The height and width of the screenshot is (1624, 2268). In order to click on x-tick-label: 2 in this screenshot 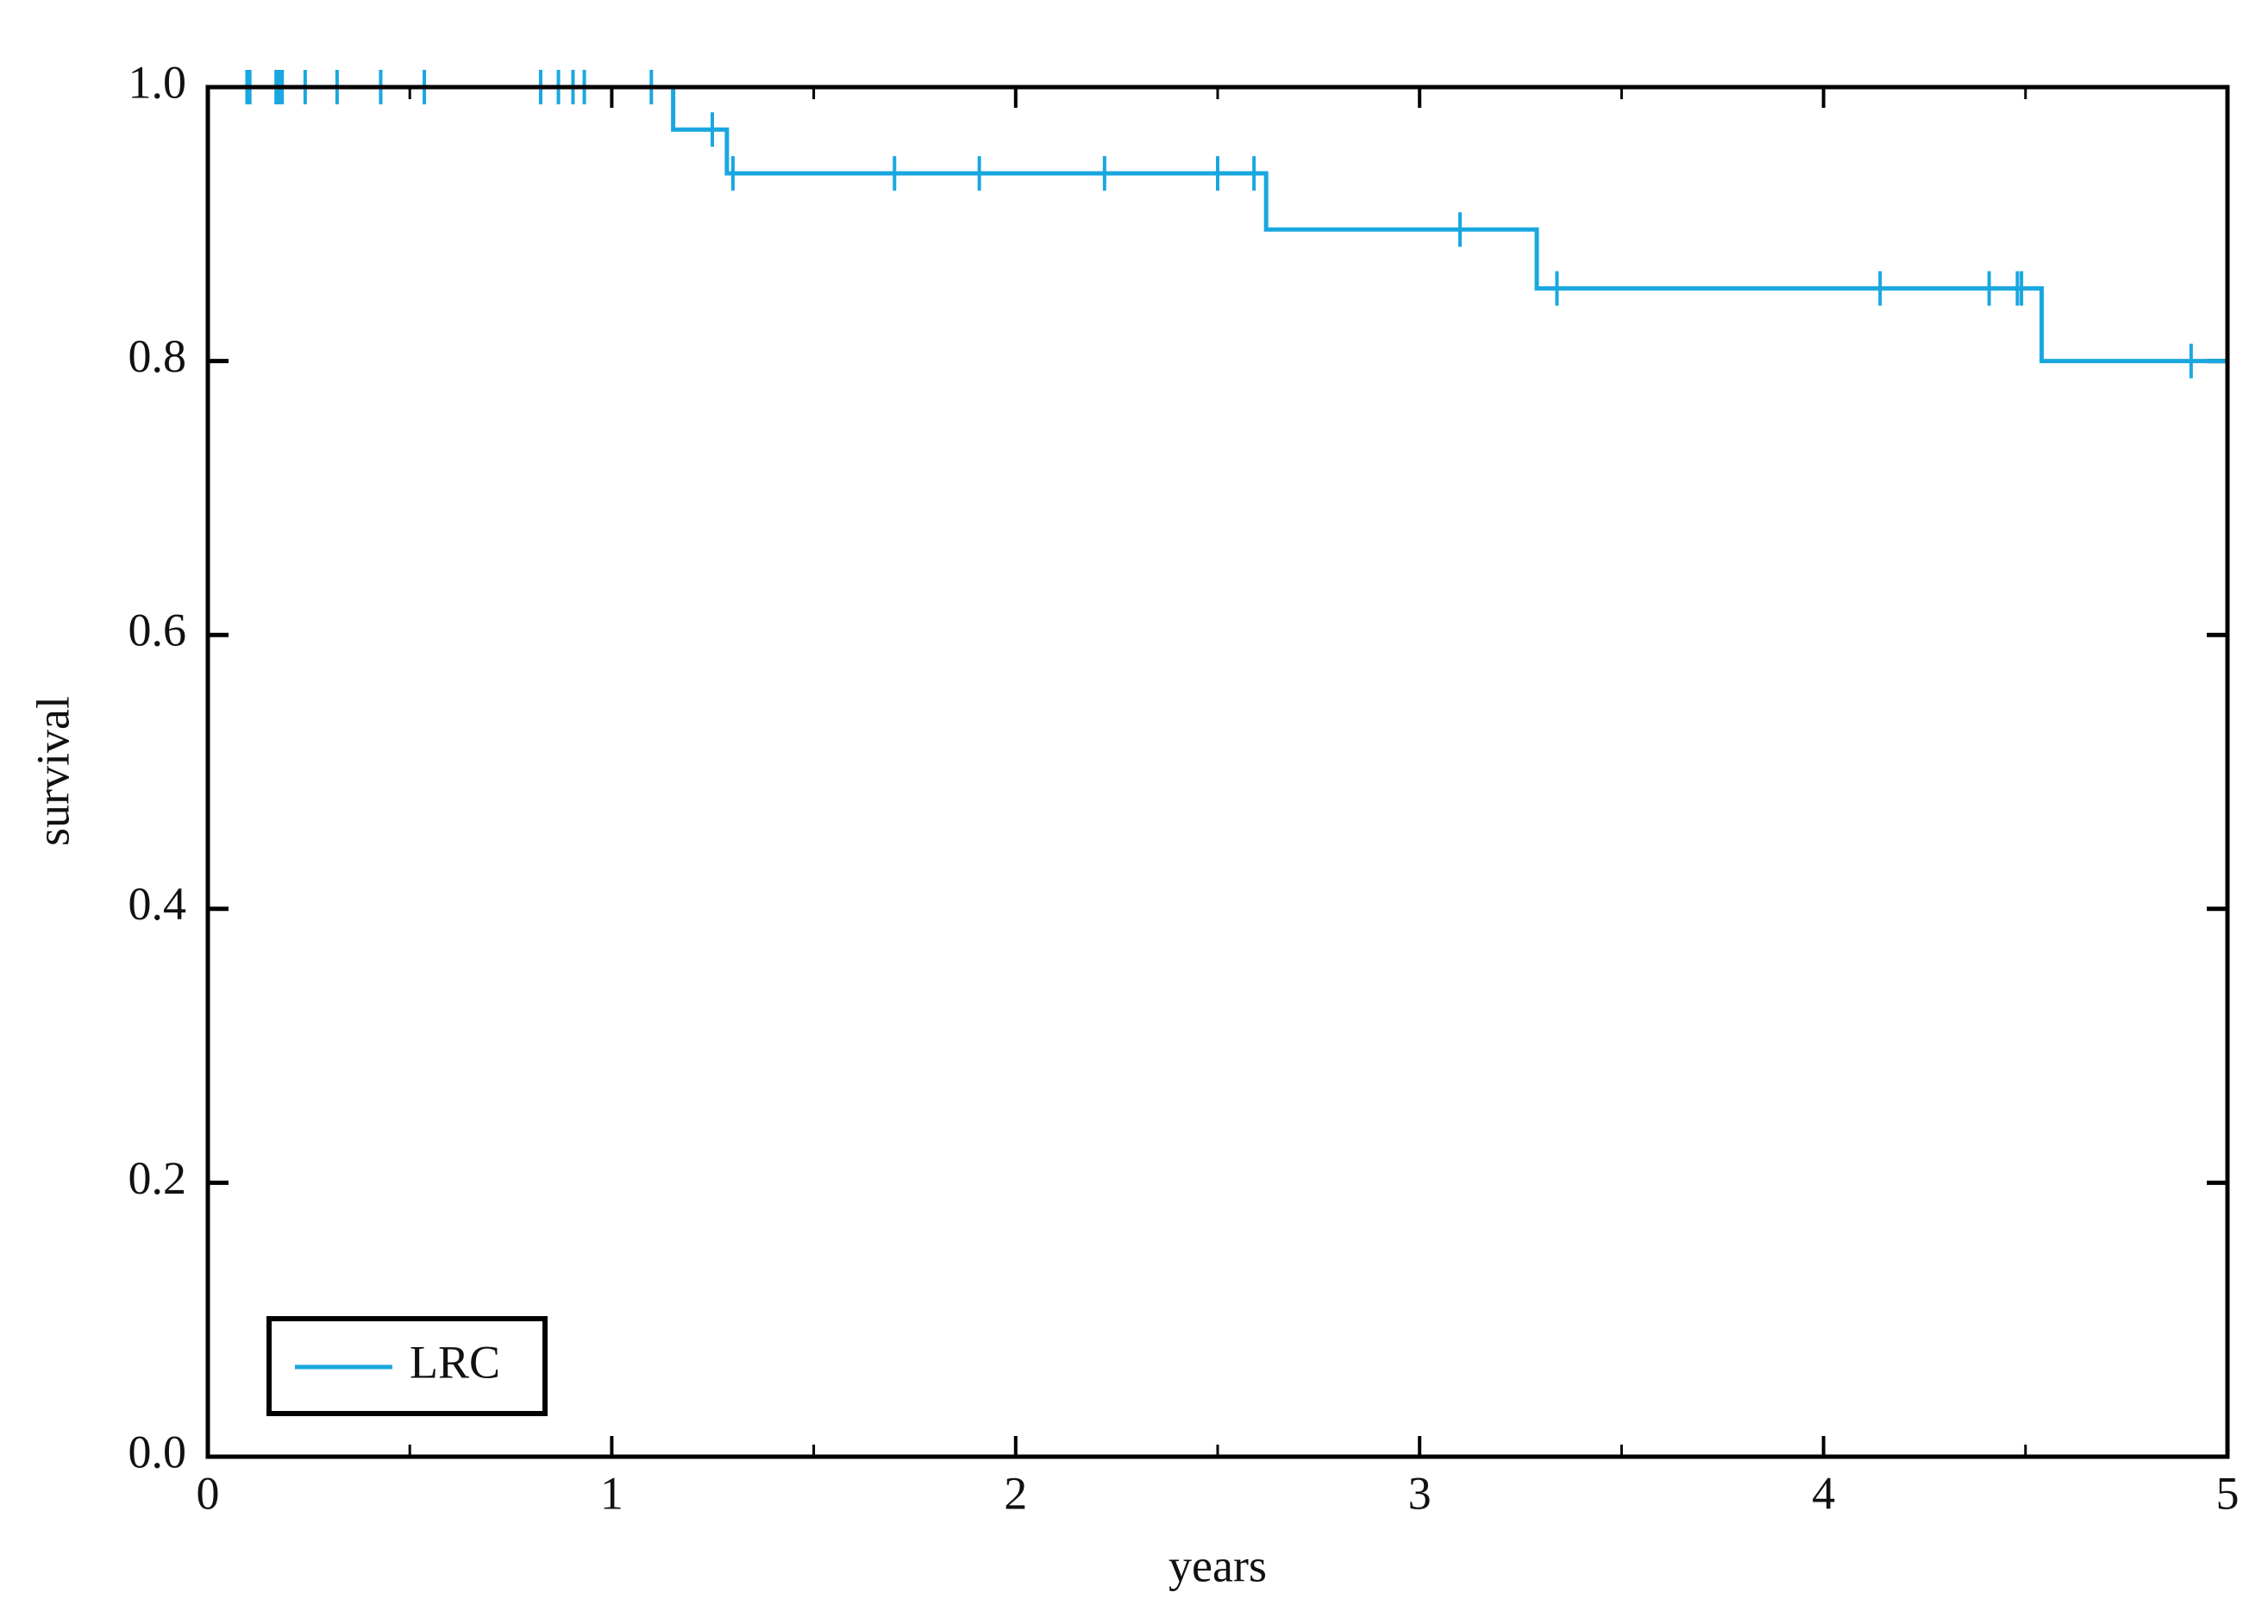, I will do `click(1016, 1493)`.